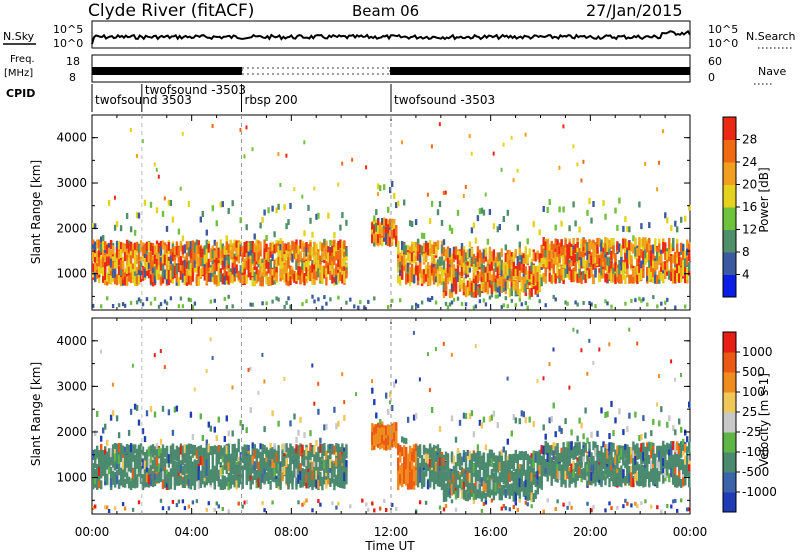 This screenshot has height=554, width=800. I want to click on freq-label: Freq., so click(22, 59).